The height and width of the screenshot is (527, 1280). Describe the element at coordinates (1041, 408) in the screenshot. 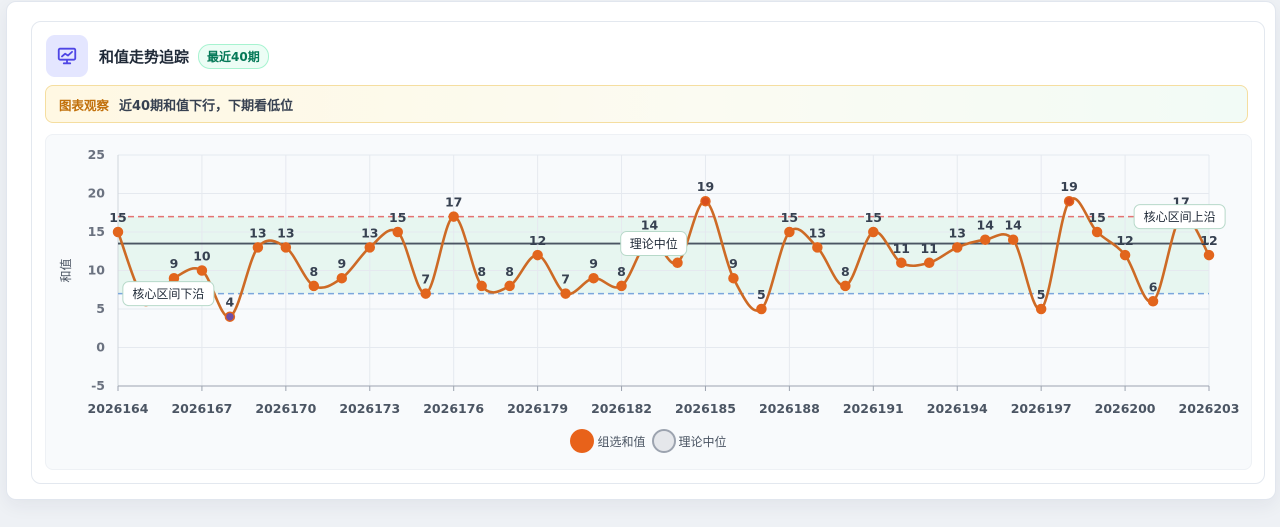

I see `x-tick-label: 2026197` at that location.